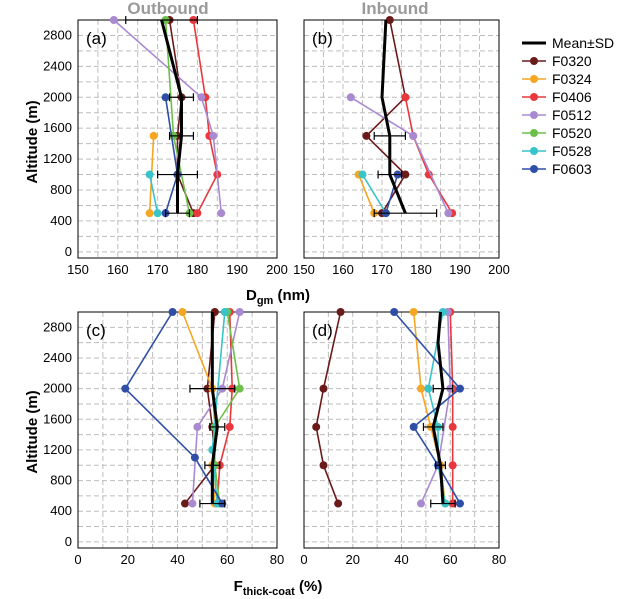 The height and width of the screenshot is (599, 630). I want to click on y-tick-label: 800, so click(61, 189).